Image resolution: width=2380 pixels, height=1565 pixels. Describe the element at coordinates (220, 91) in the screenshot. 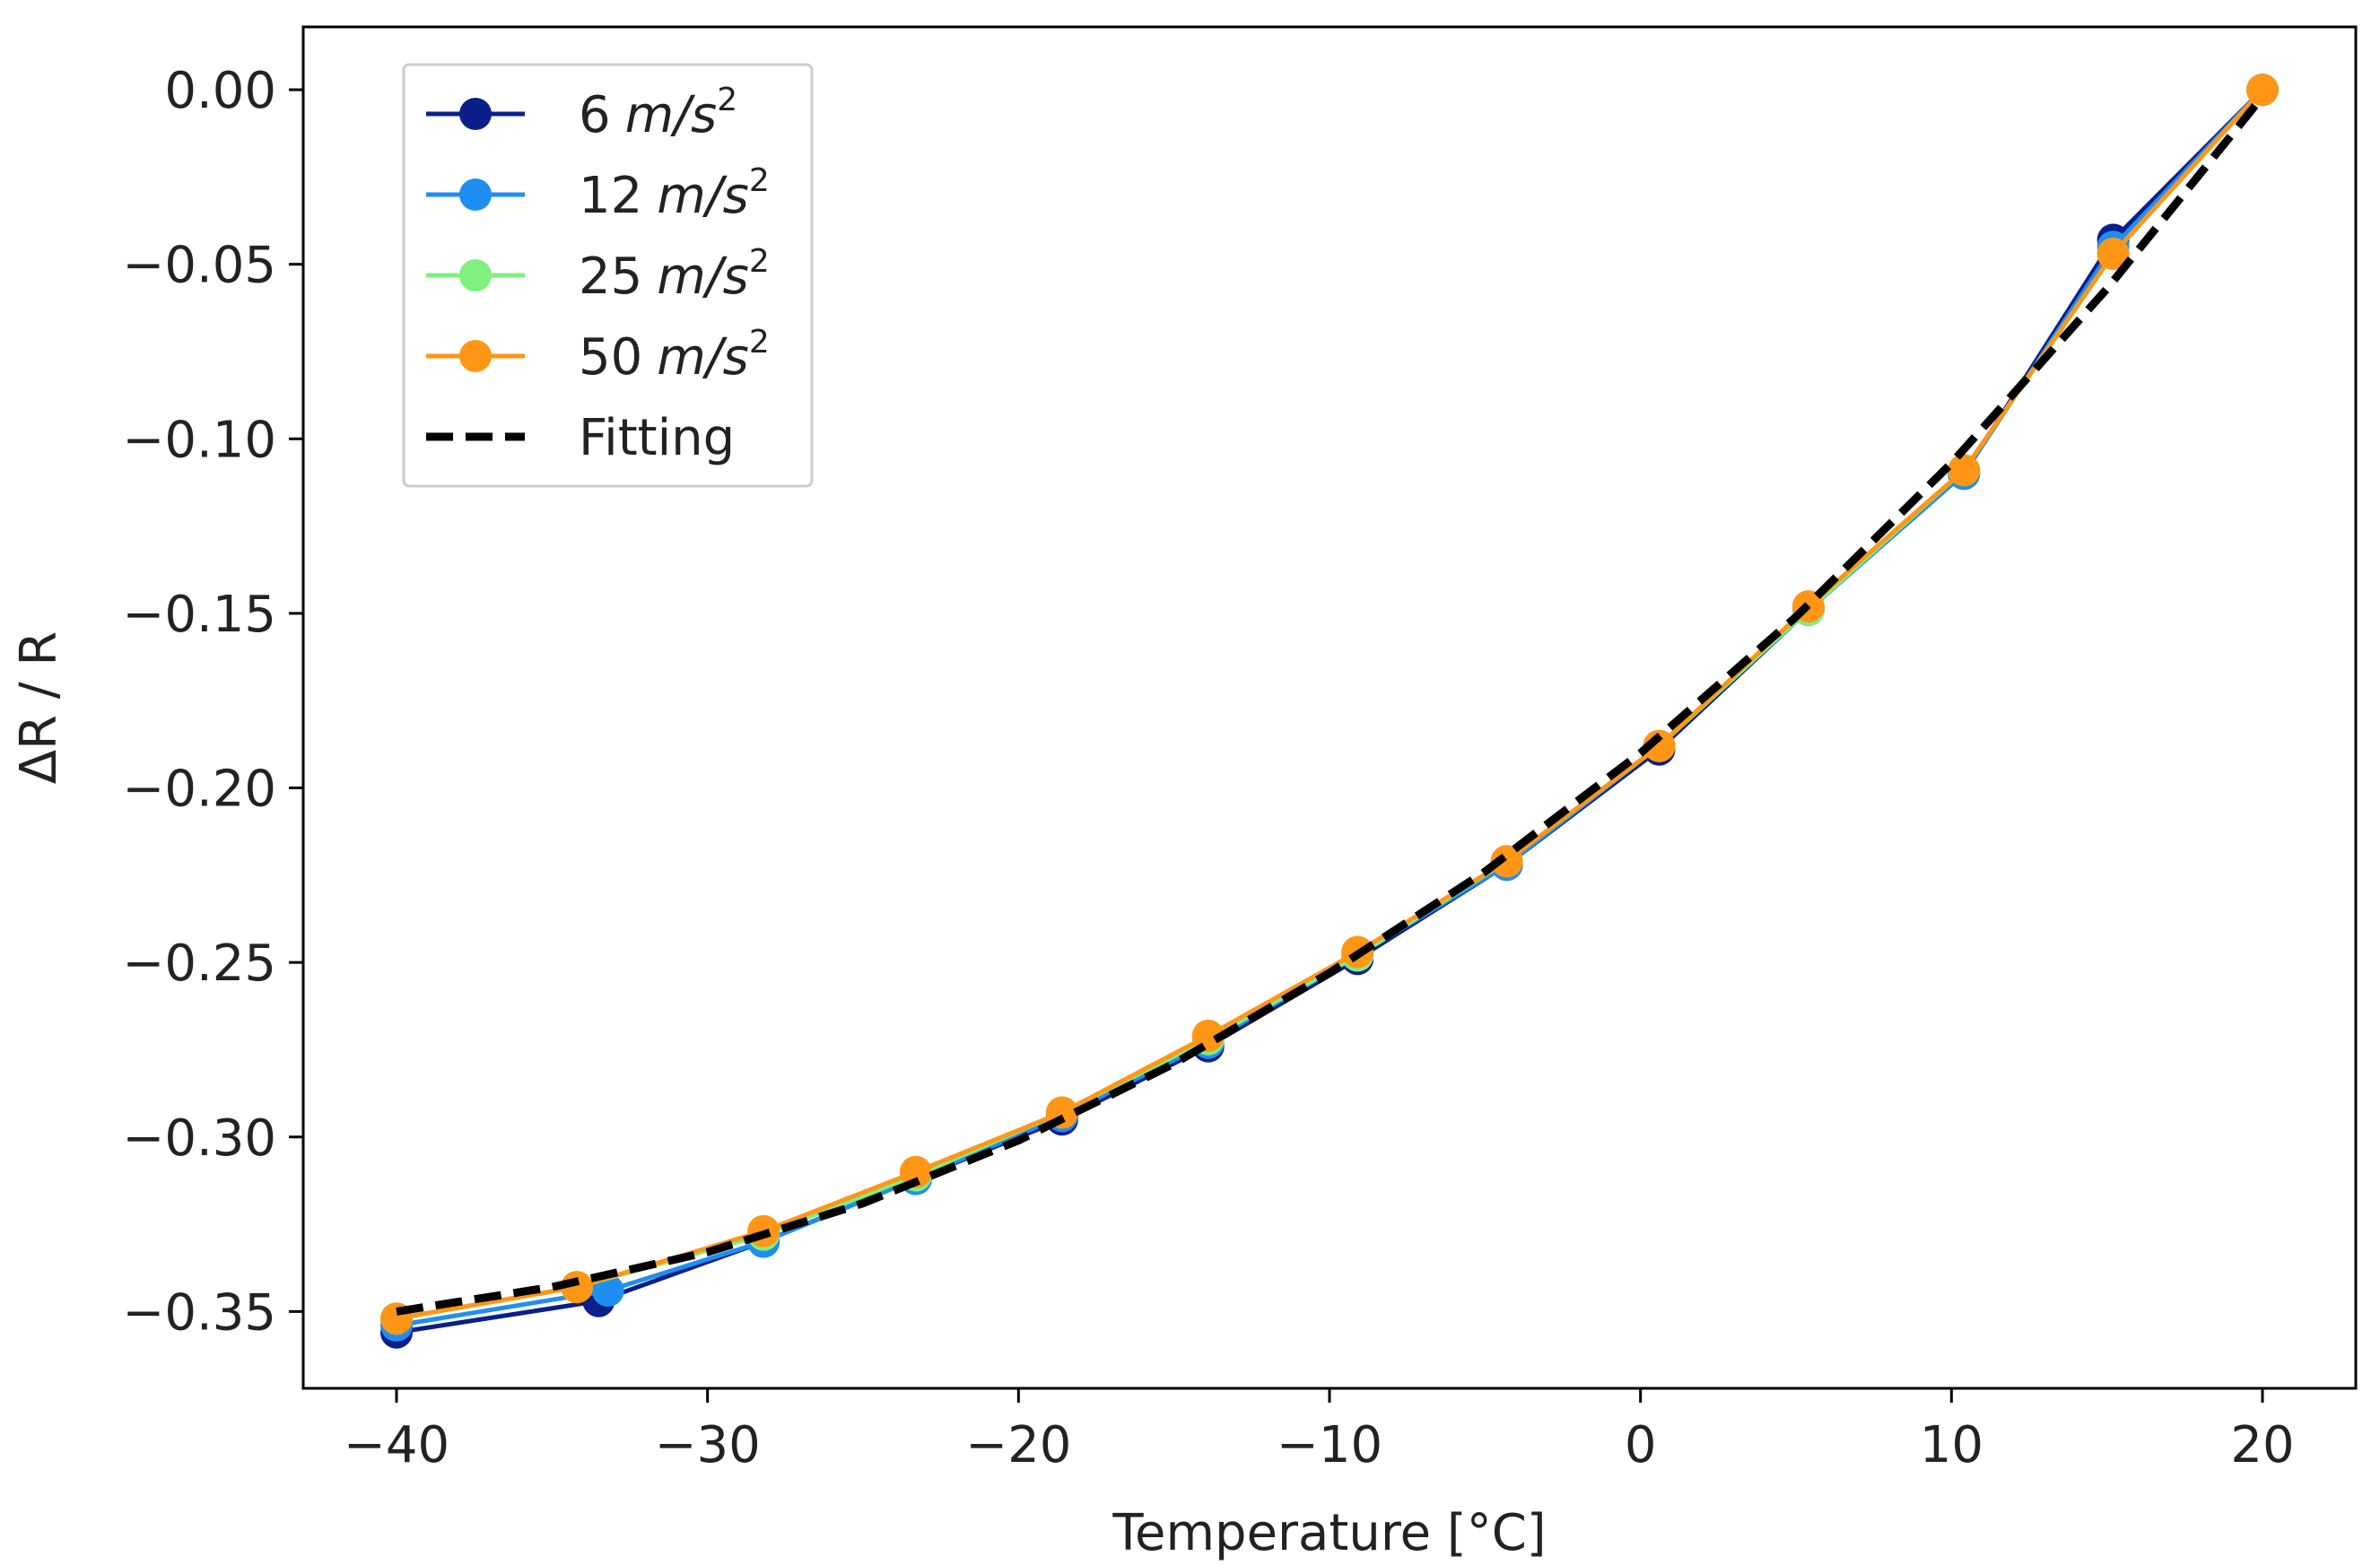

I see `y-tick-label: 0.00` at that location.